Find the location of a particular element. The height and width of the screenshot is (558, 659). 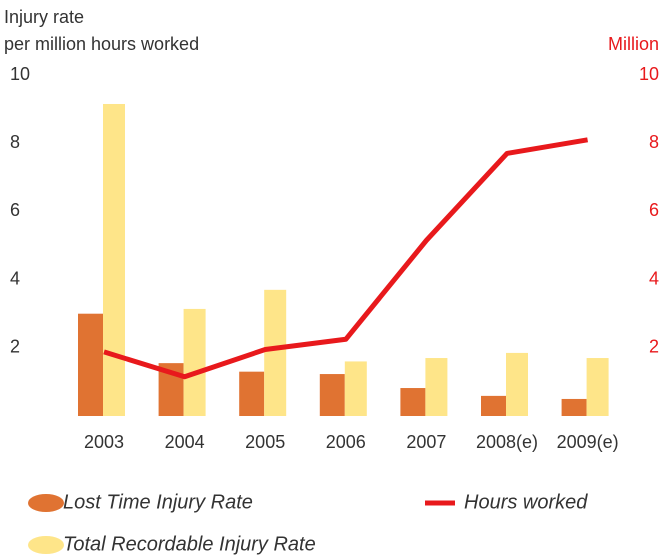

y-tick-label: 10 is located at coordinates (20, 74).